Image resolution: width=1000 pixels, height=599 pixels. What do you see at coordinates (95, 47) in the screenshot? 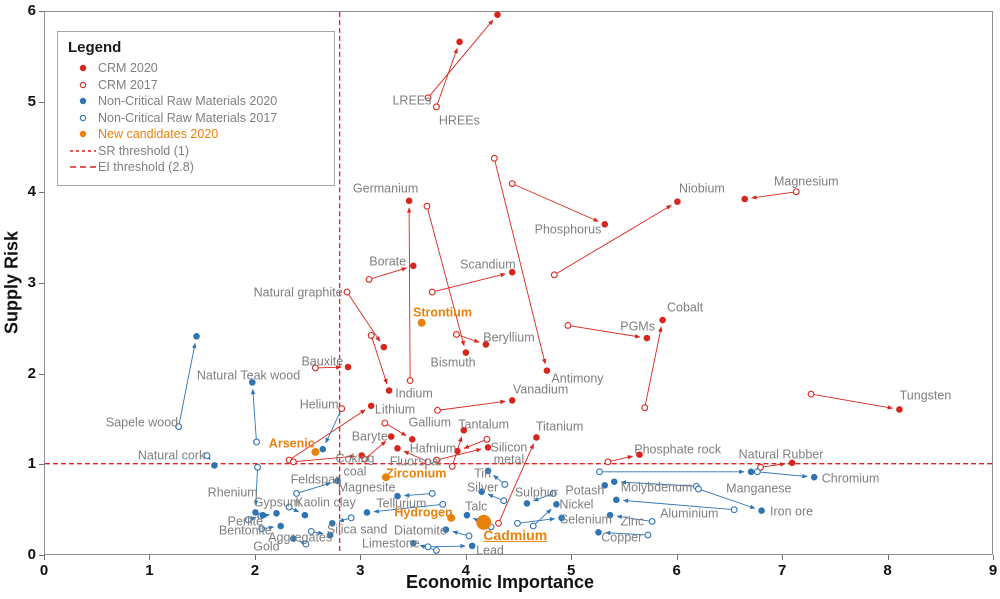
I see `legend-title: Legend` at bounding box center [95, 47].